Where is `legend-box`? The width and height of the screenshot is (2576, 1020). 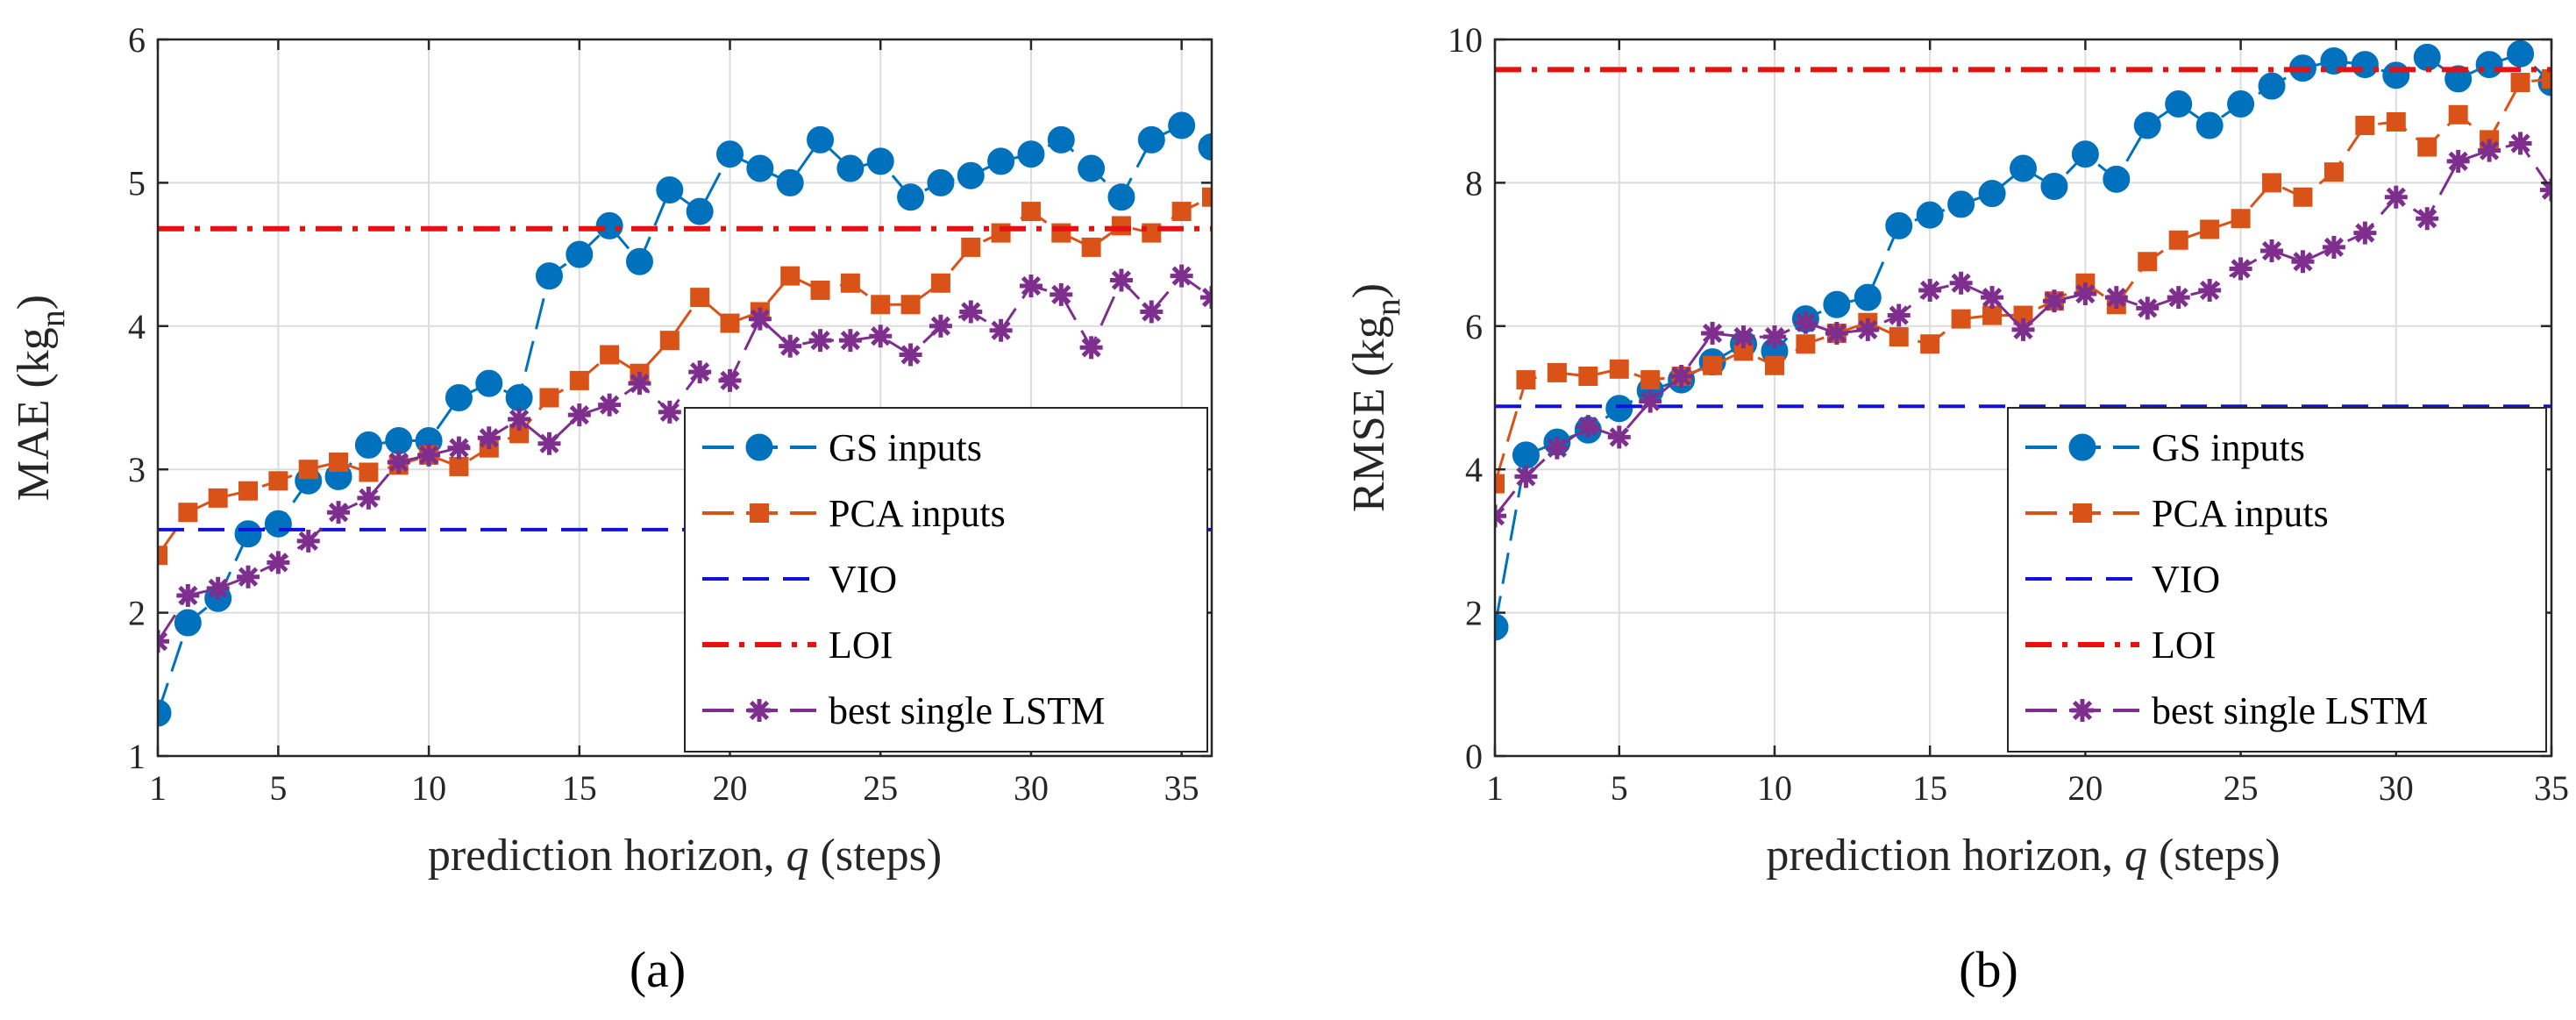
legend-box is located at coordinates (946, 580).